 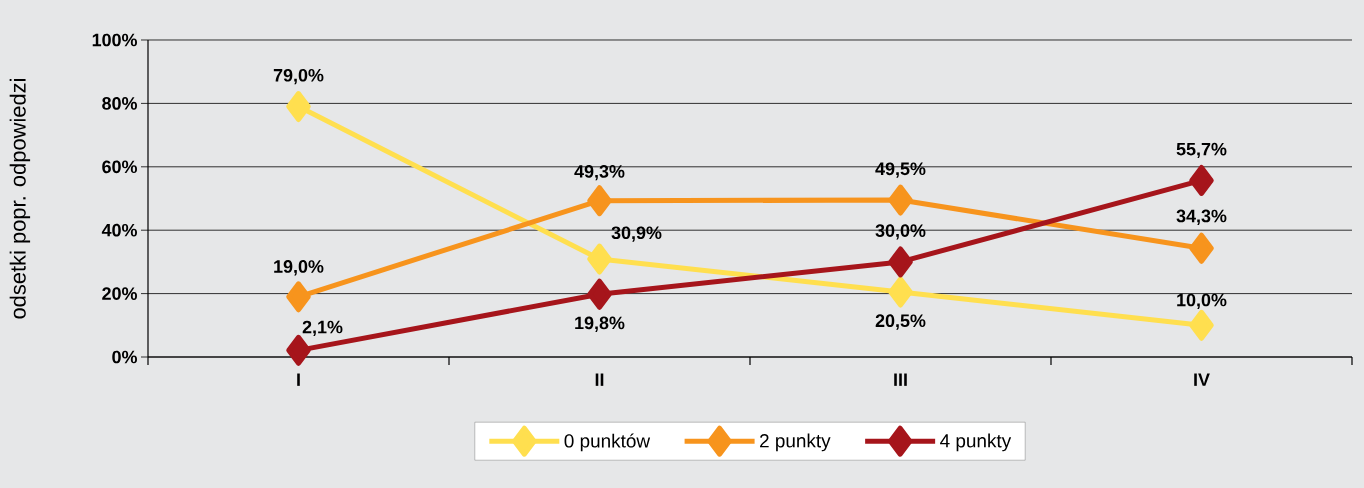 I want to click on x-tick-label: III, so click(x=900, y=379).